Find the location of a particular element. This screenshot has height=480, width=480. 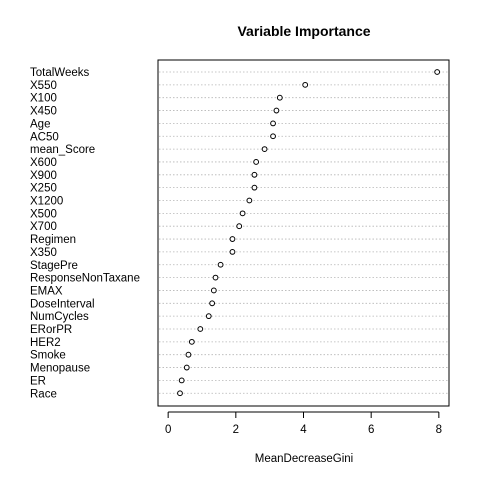

variable-label: ResponseNonTaxane is located at coordinates (85, 279).